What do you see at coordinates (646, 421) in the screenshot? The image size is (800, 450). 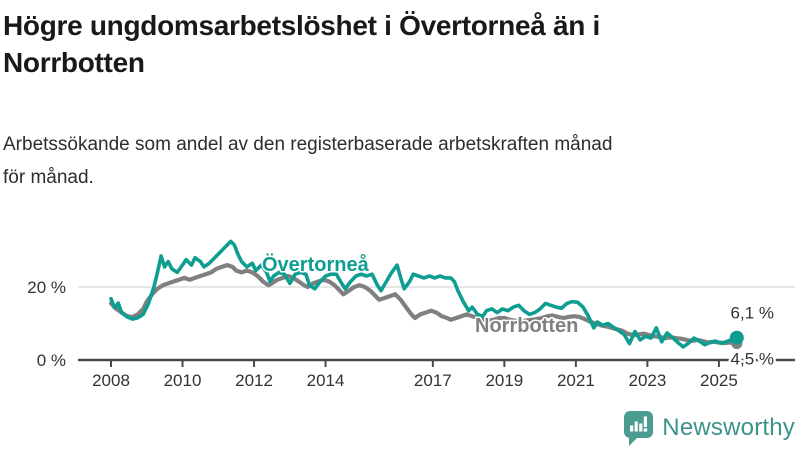 I see `logo-exclamation-bar` at bounding box center [646, 421].